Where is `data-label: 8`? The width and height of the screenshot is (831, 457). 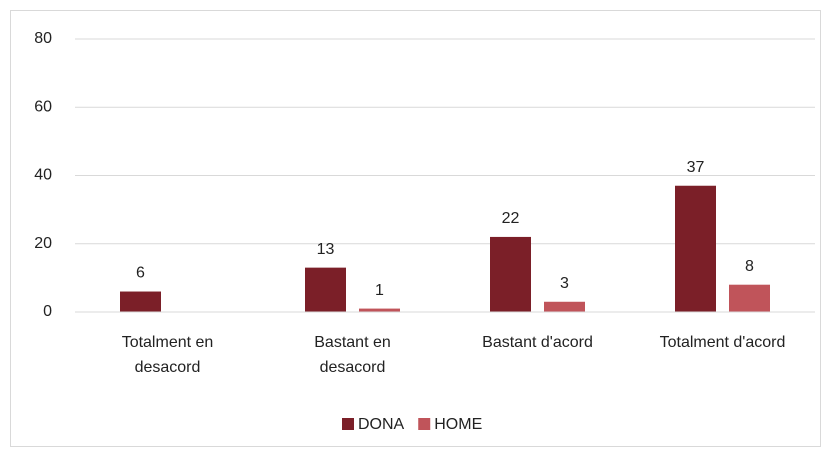
data-label: 8 is located at coordinates (749, 266).